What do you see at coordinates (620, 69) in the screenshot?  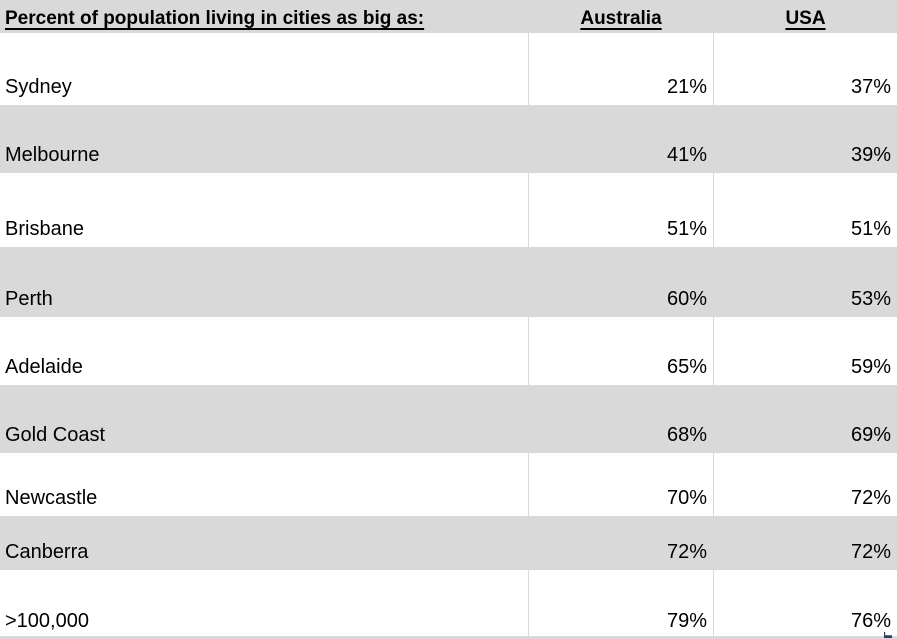 I see `australia-value-cell: 21%` at bounding box center [620, 69].